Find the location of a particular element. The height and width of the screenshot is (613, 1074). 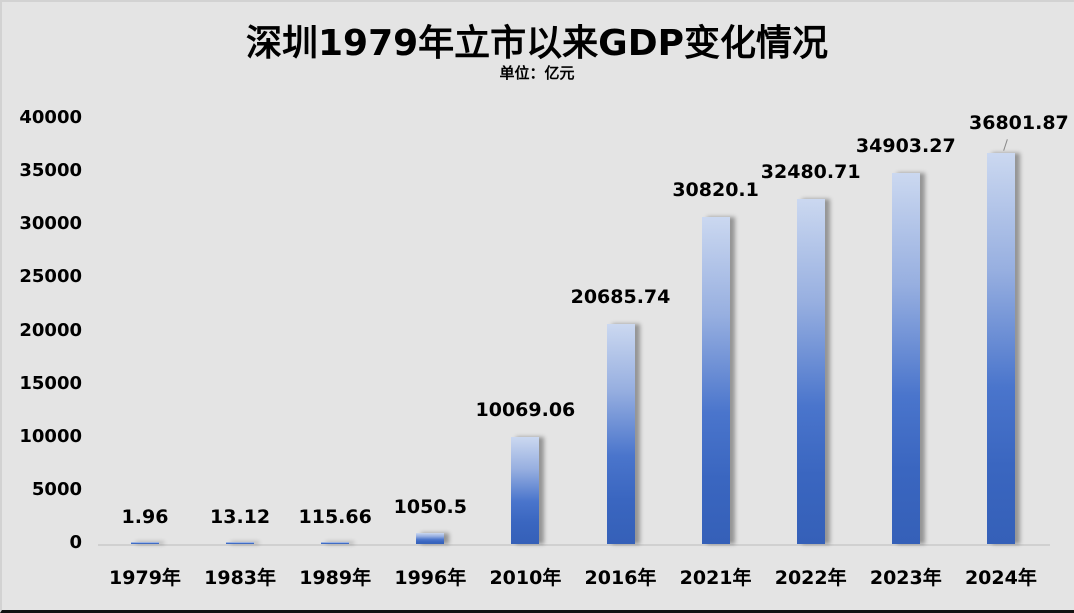

data-label: 34903.27 is located at coordinates (905, 146).